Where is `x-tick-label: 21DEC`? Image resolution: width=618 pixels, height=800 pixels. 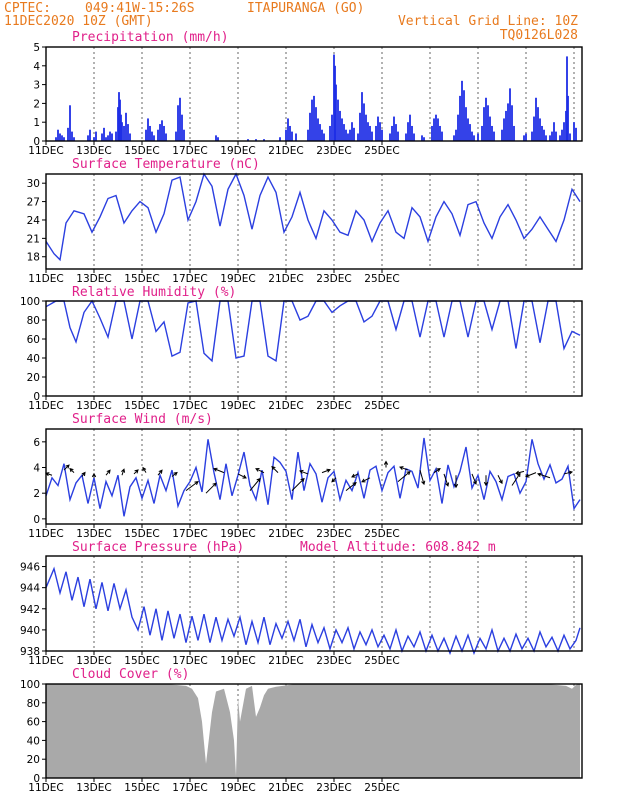 x-tick-label: 21DEC is located at coordinates (285, 406).